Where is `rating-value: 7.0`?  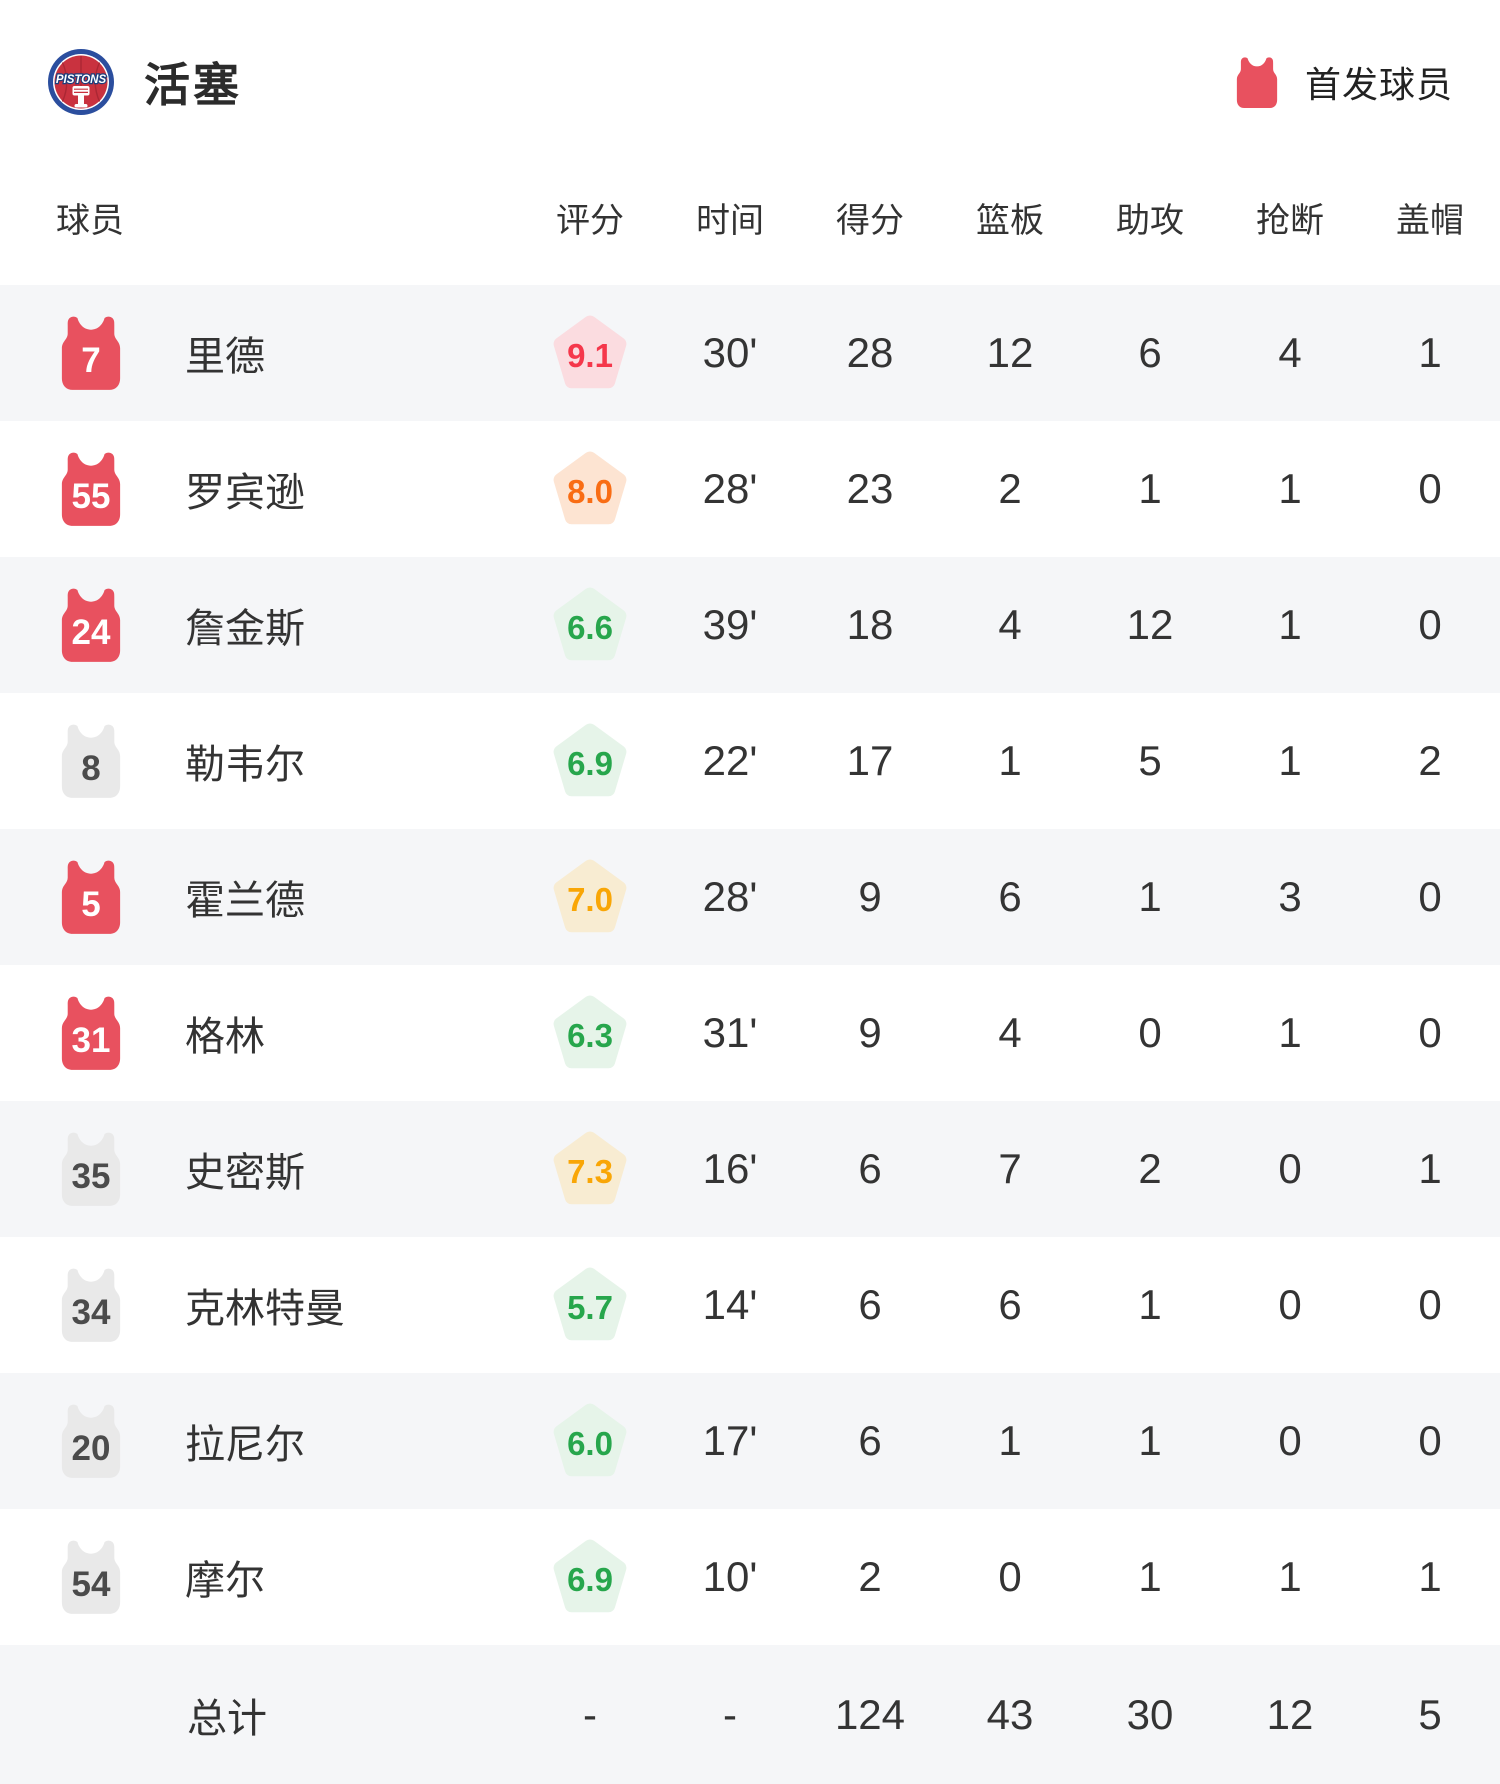
rating-value: 7.0 is located at coordinates (590, 899).